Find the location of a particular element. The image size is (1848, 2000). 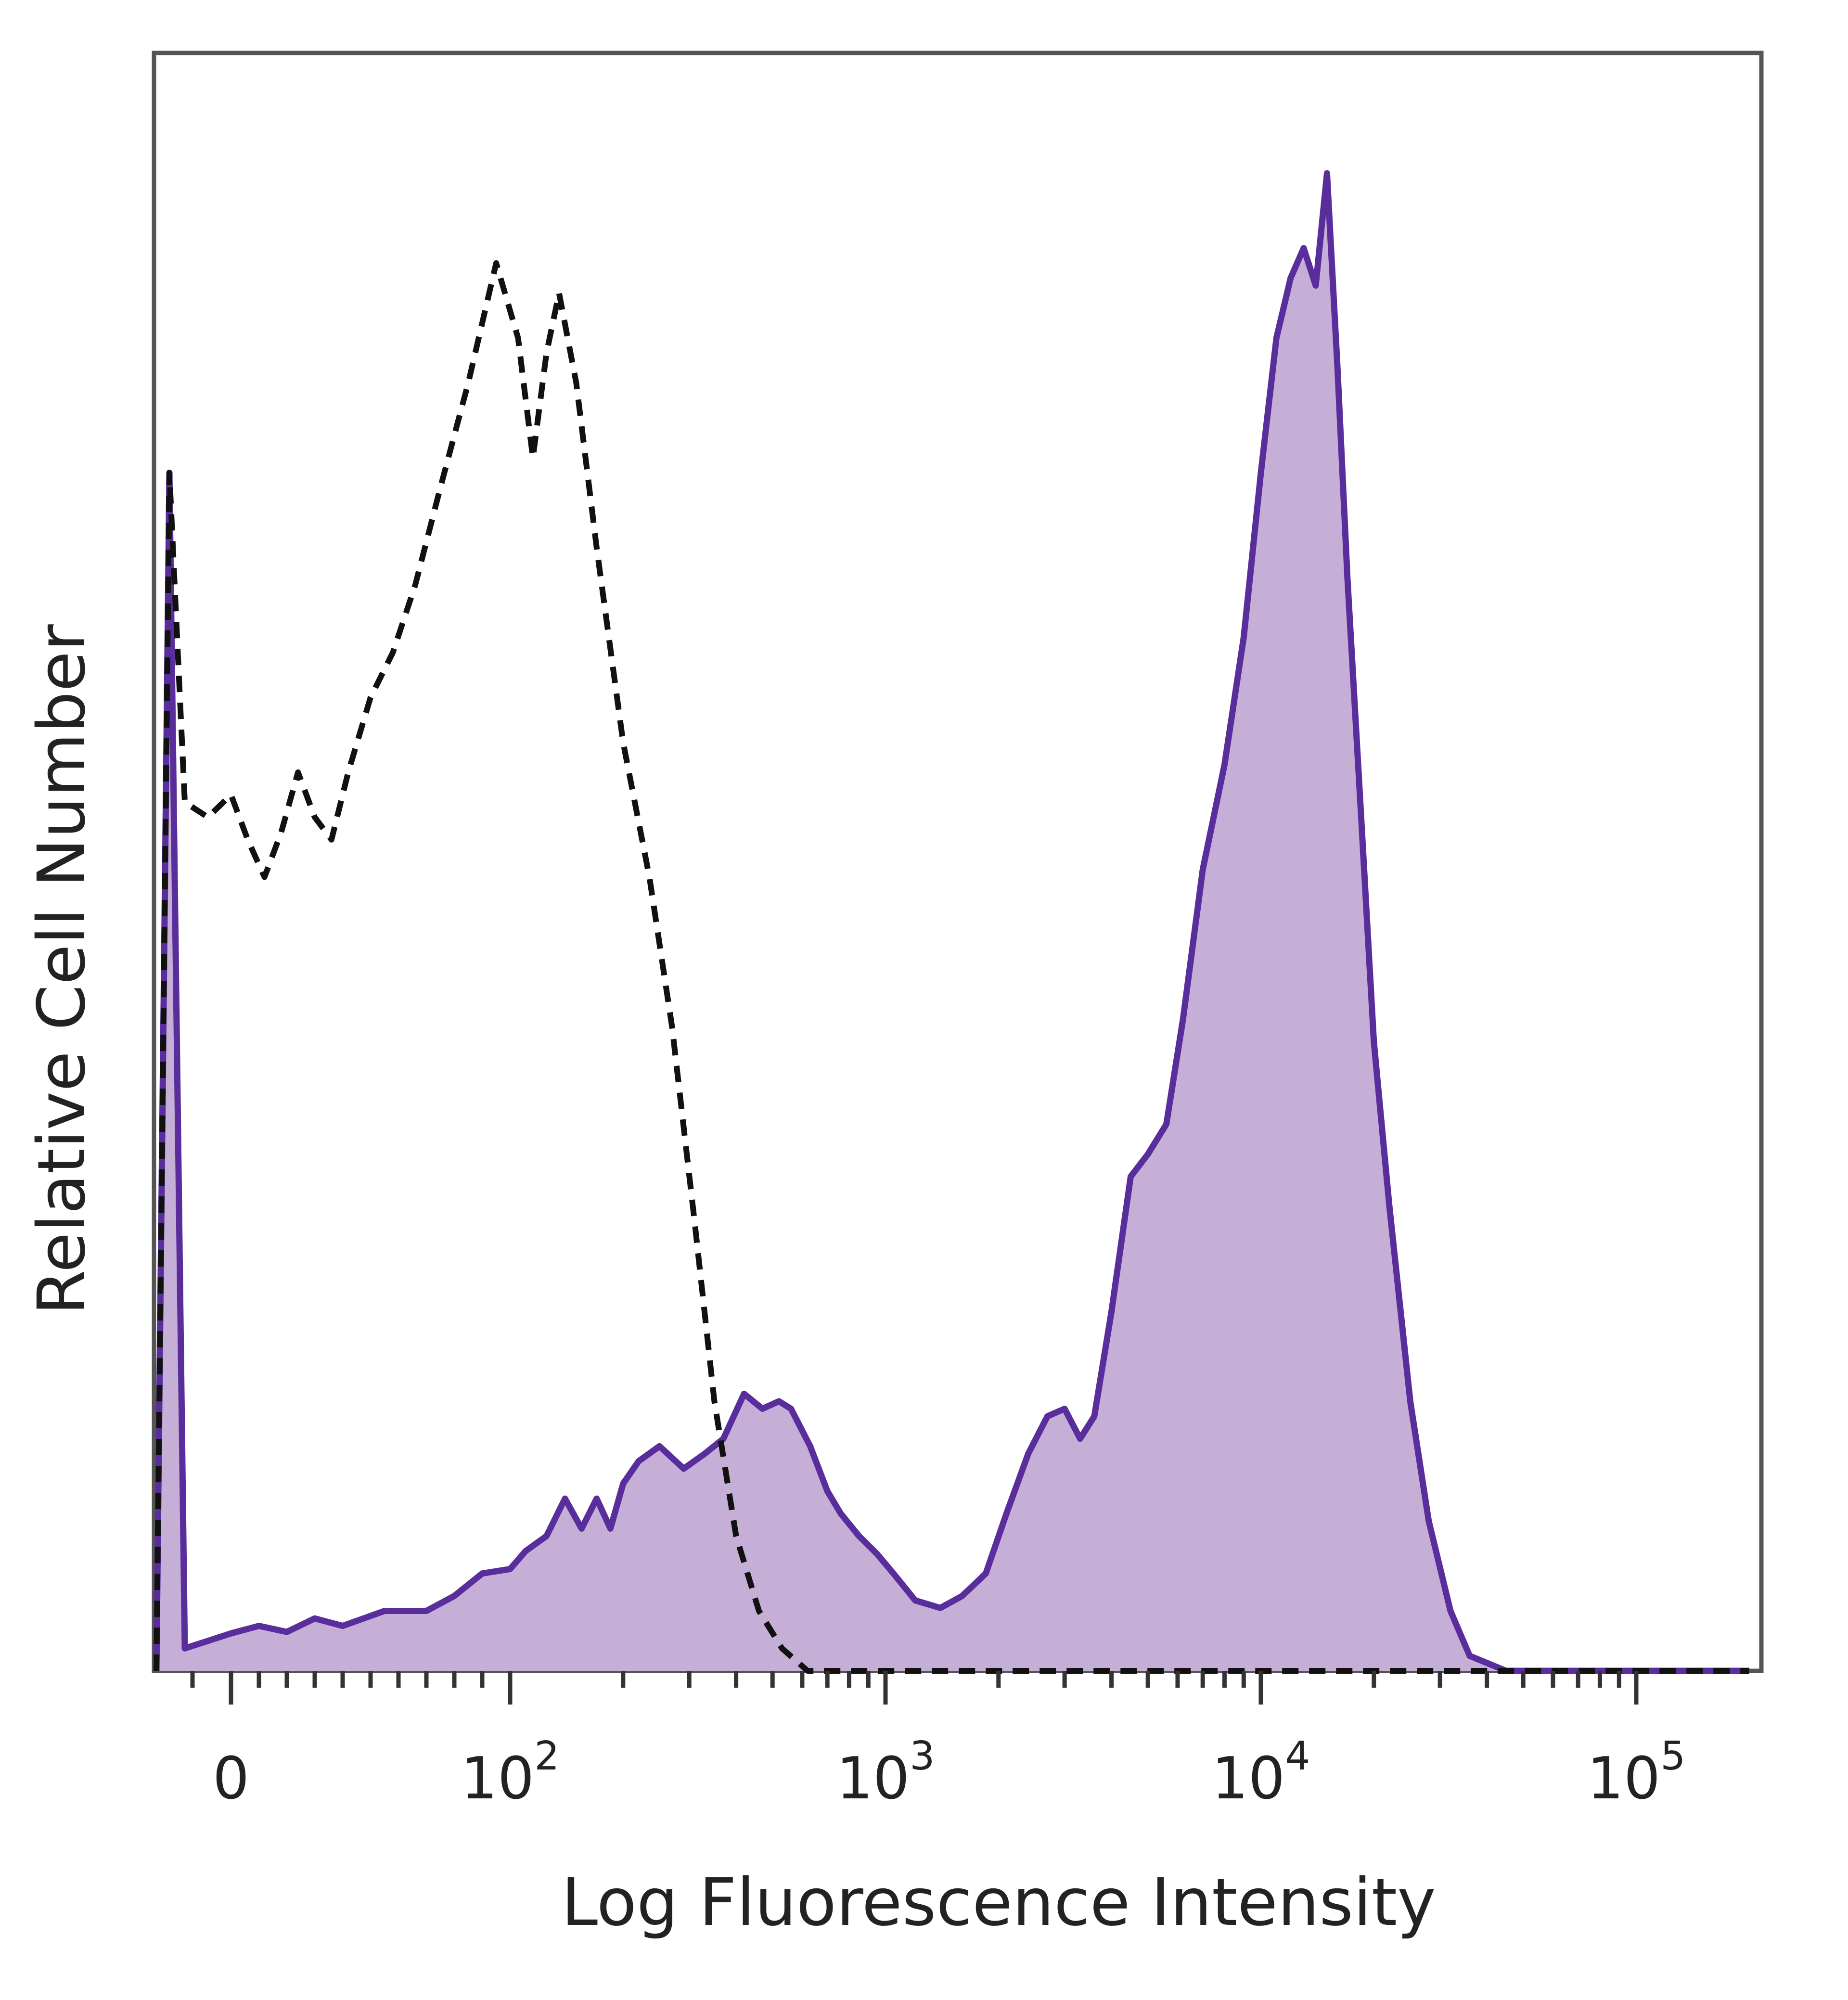

y-axis-label: Relative Cell Number is located at coordinates (62, 969).